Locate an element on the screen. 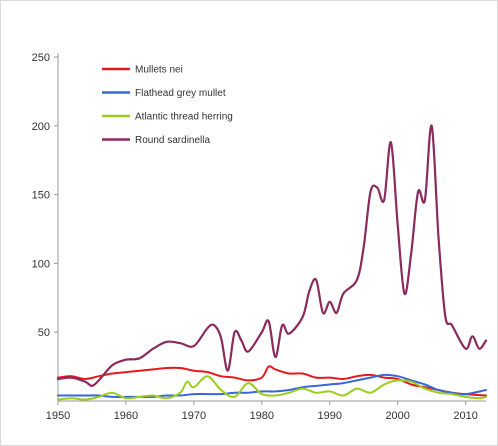 Image resolution: width=498 pixels, height=446 pixels. y-tick-label: 250 is located at coordinates (41, 58).